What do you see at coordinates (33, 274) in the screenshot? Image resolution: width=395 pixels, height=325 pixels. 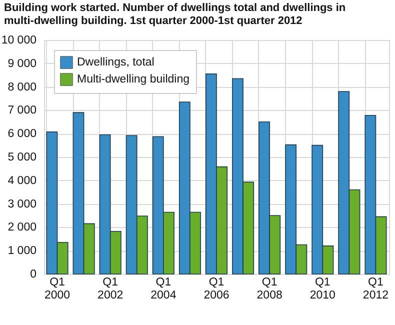 I see `y-tick-label: 0` at bounding box center [33, 274].